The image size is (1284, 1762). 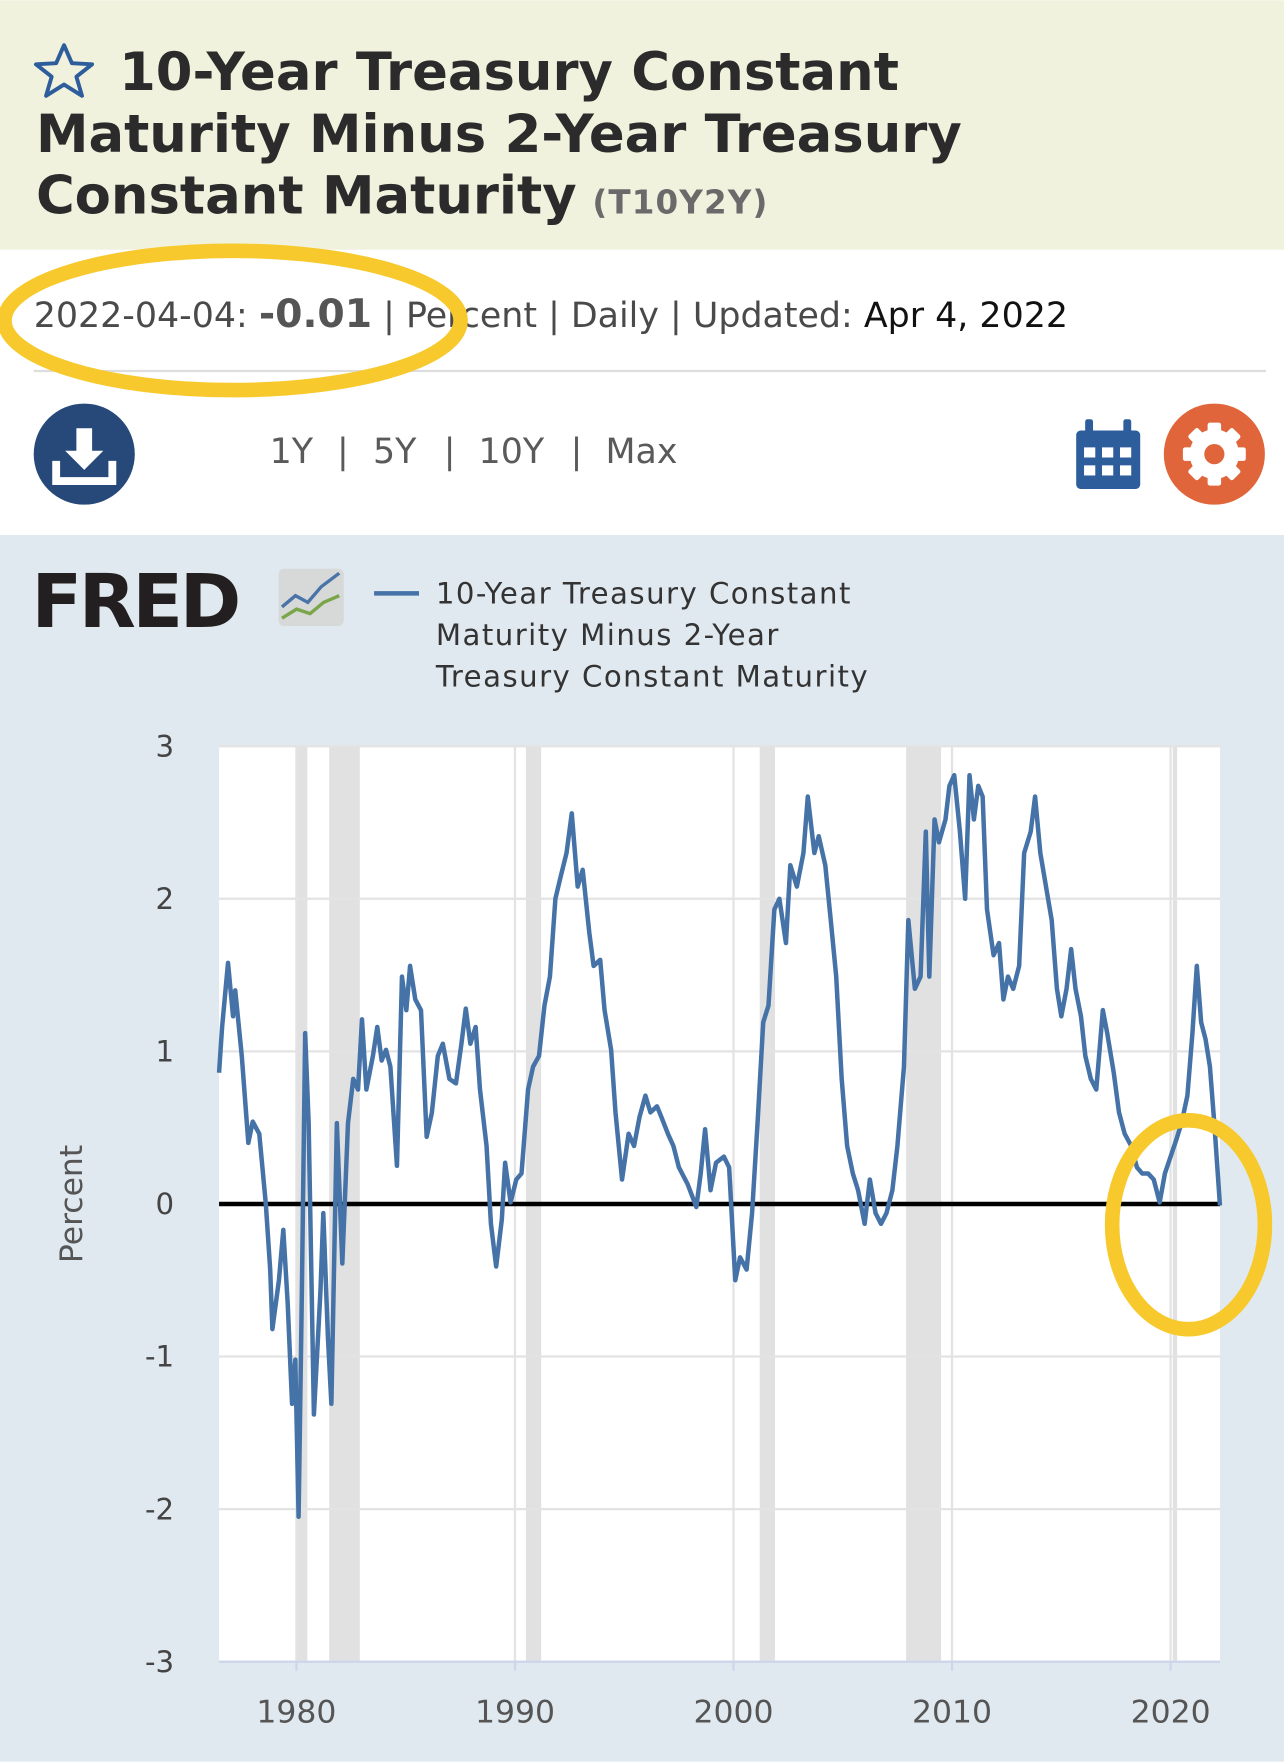 I want to click on x-tick-label: 2010, so click(x=952, y=1712).